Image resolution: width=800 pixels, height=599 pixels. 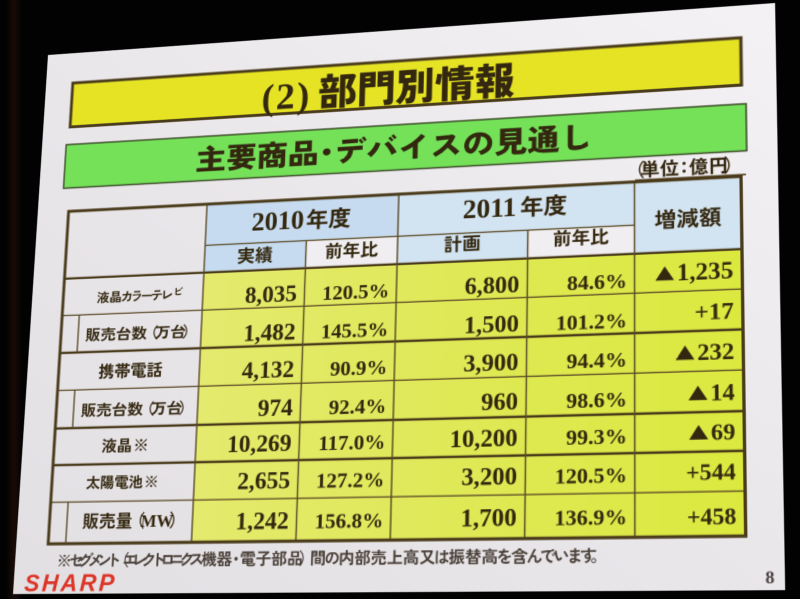 What do you see at coordinates (355, 331) in the screenshot?
I see `svg-text: 145.5%` at bounding box center [355, 331].